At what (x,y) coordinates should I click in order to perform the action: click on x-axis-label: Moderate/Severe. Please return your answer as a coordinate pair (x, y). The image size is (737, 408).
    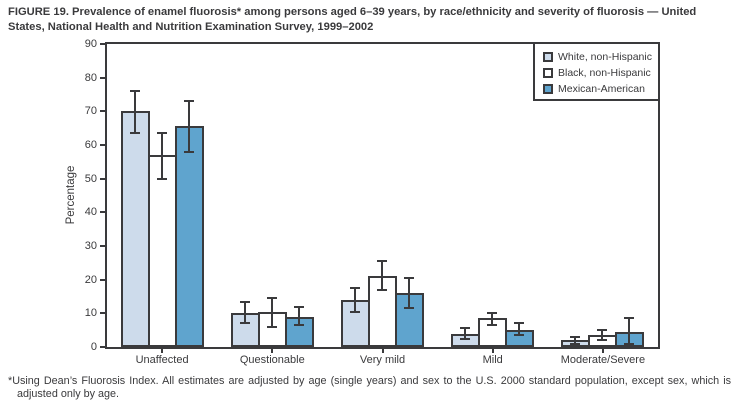
    Looking at the image, I should click on (603, 360).